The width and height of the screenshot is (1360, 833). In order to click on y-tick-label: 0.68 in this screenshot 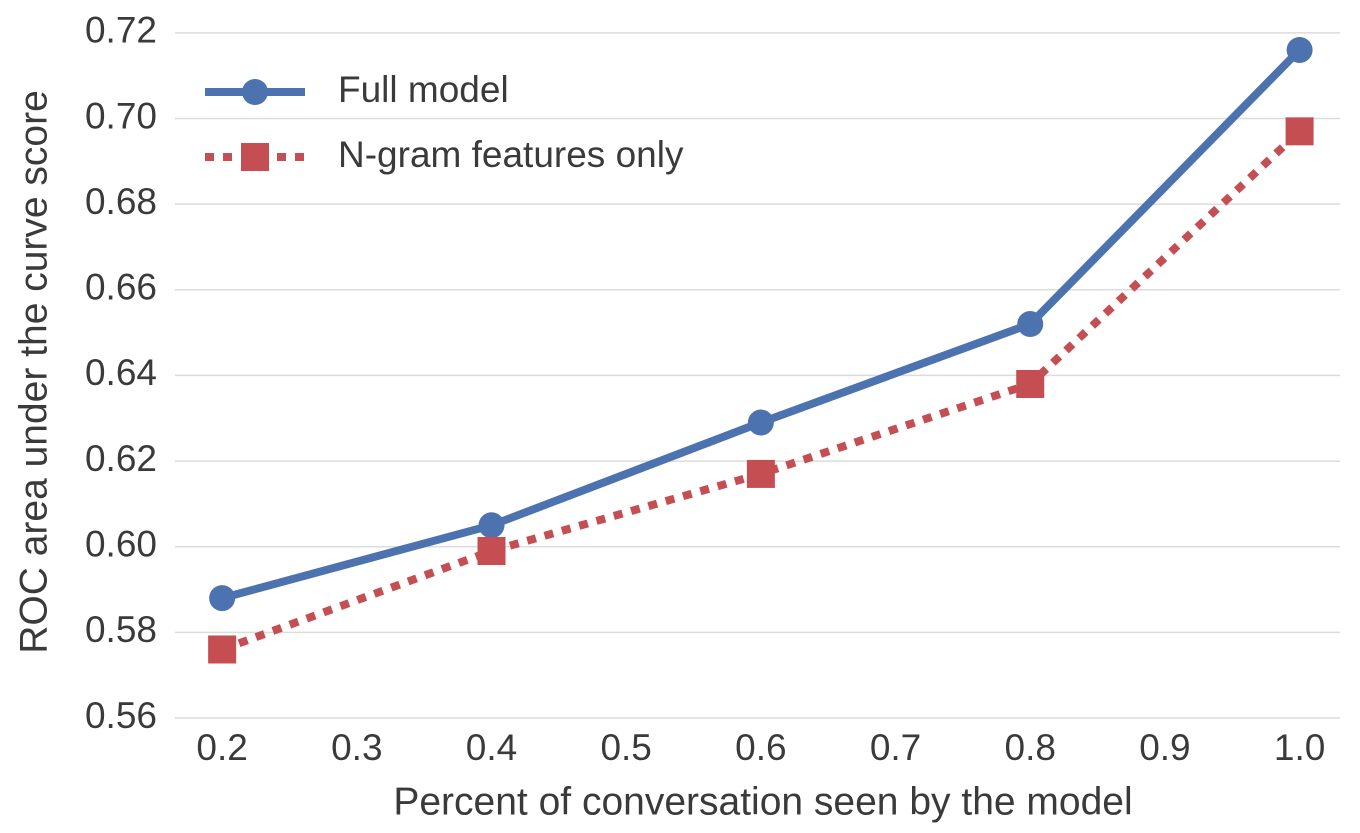, I will do `click(121, 201)`.